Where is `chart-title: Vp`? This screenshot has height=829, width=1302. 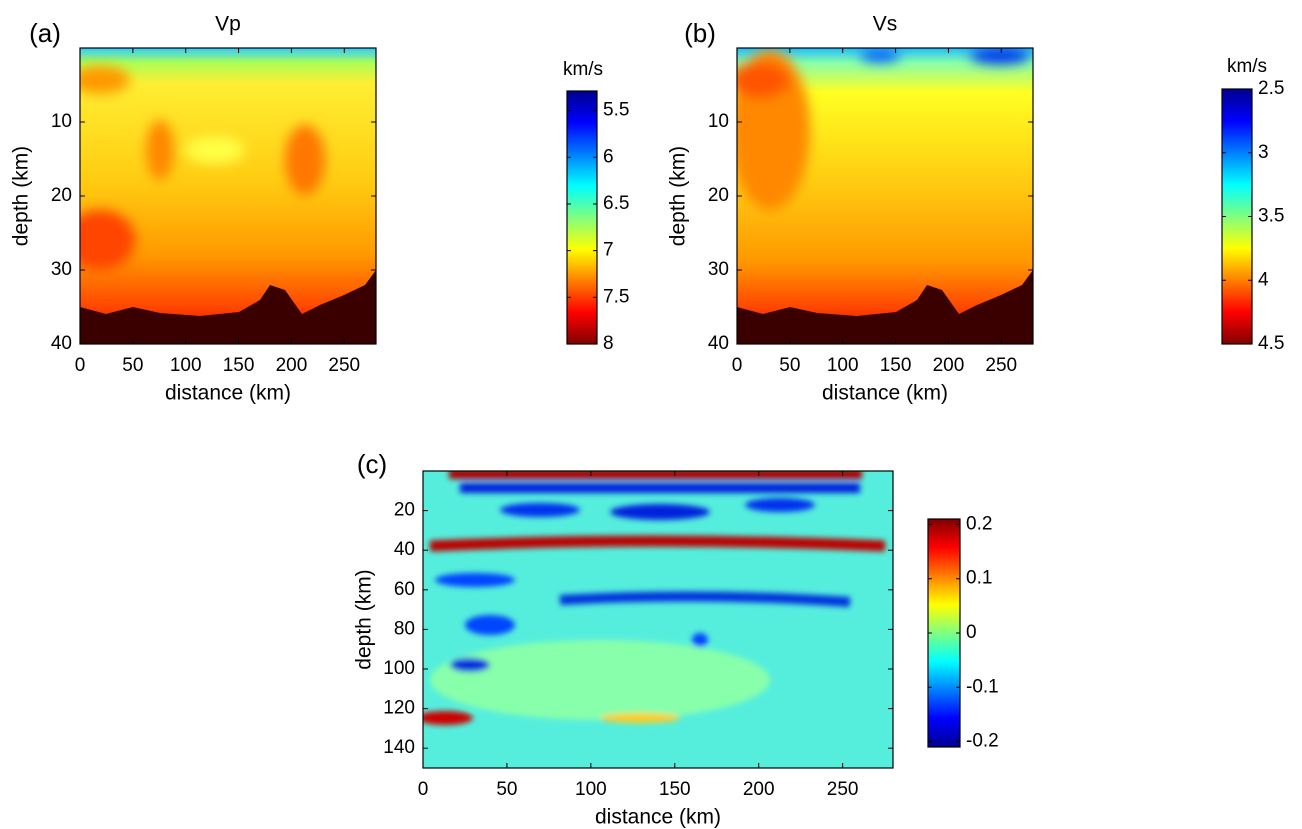 chart-title: Vp is located at coordinates (228, 24).